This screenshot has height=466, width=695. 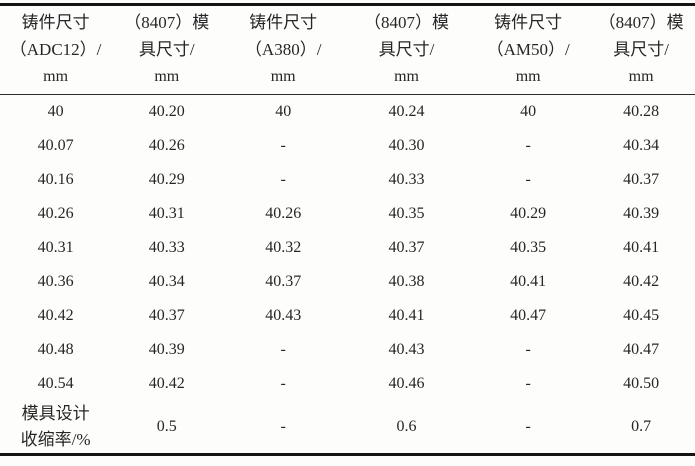 I want to click on column-header-mold-8407-1: （8407）模 具尺寸/ mm, so click(x=167, y=49).